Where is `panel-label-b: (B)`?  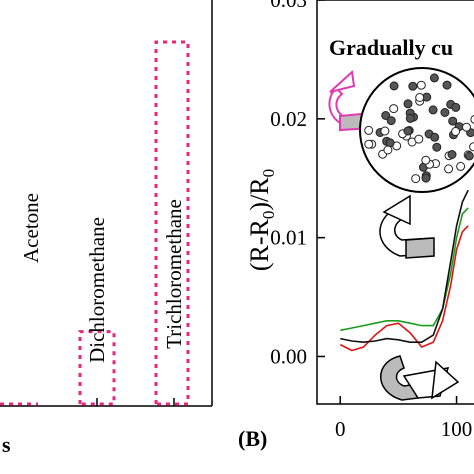 panel-label-b: (B) is located at coordinates (252, 438).